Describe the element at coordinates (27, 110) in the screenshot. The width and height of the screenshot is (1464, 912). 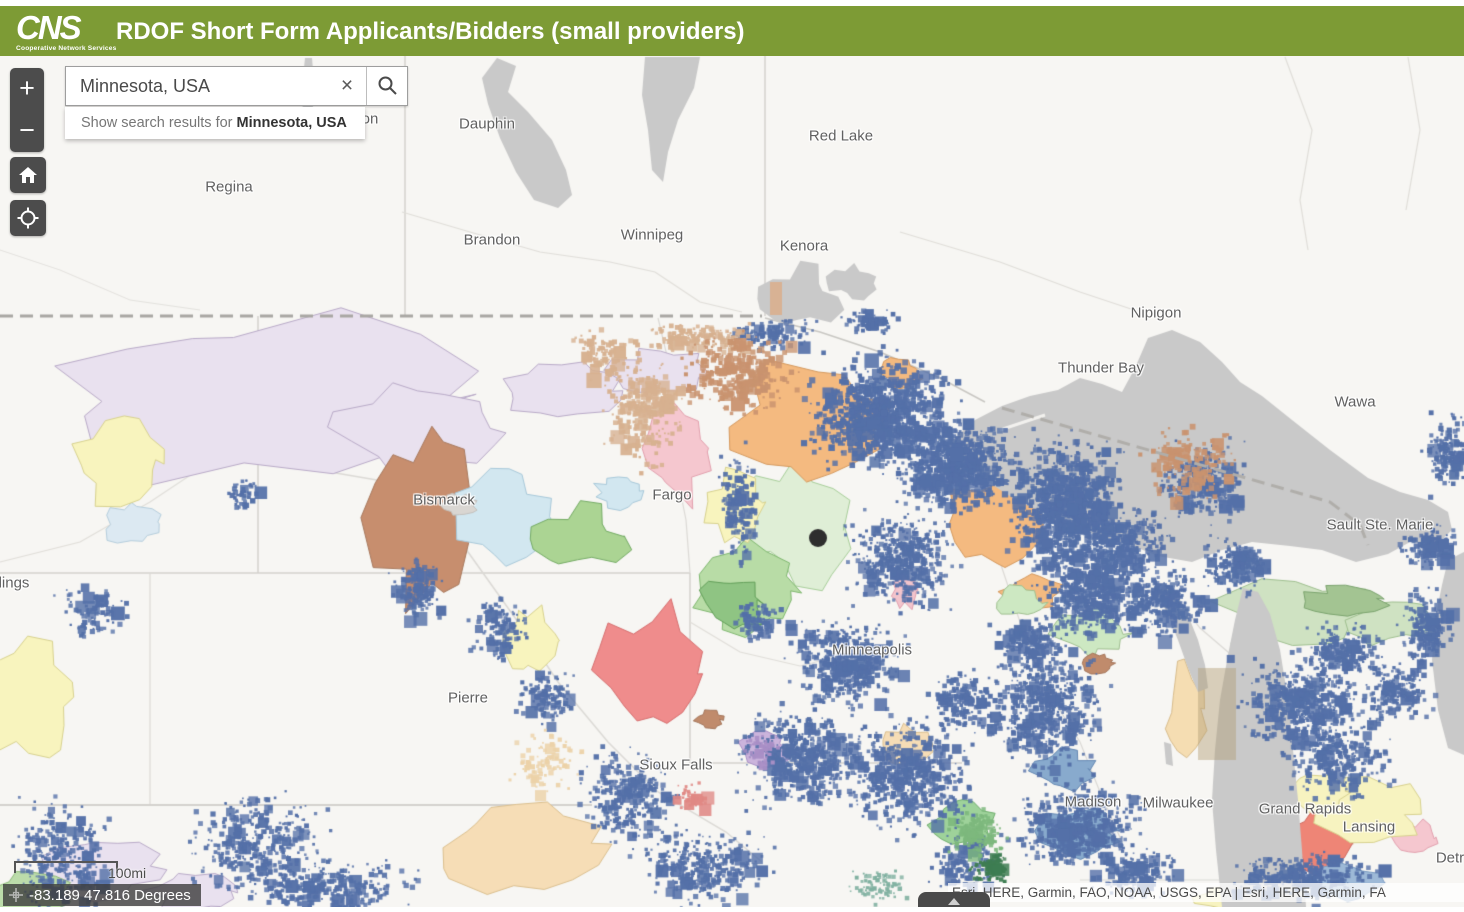
I see `zoom-widget: + −` at that location.